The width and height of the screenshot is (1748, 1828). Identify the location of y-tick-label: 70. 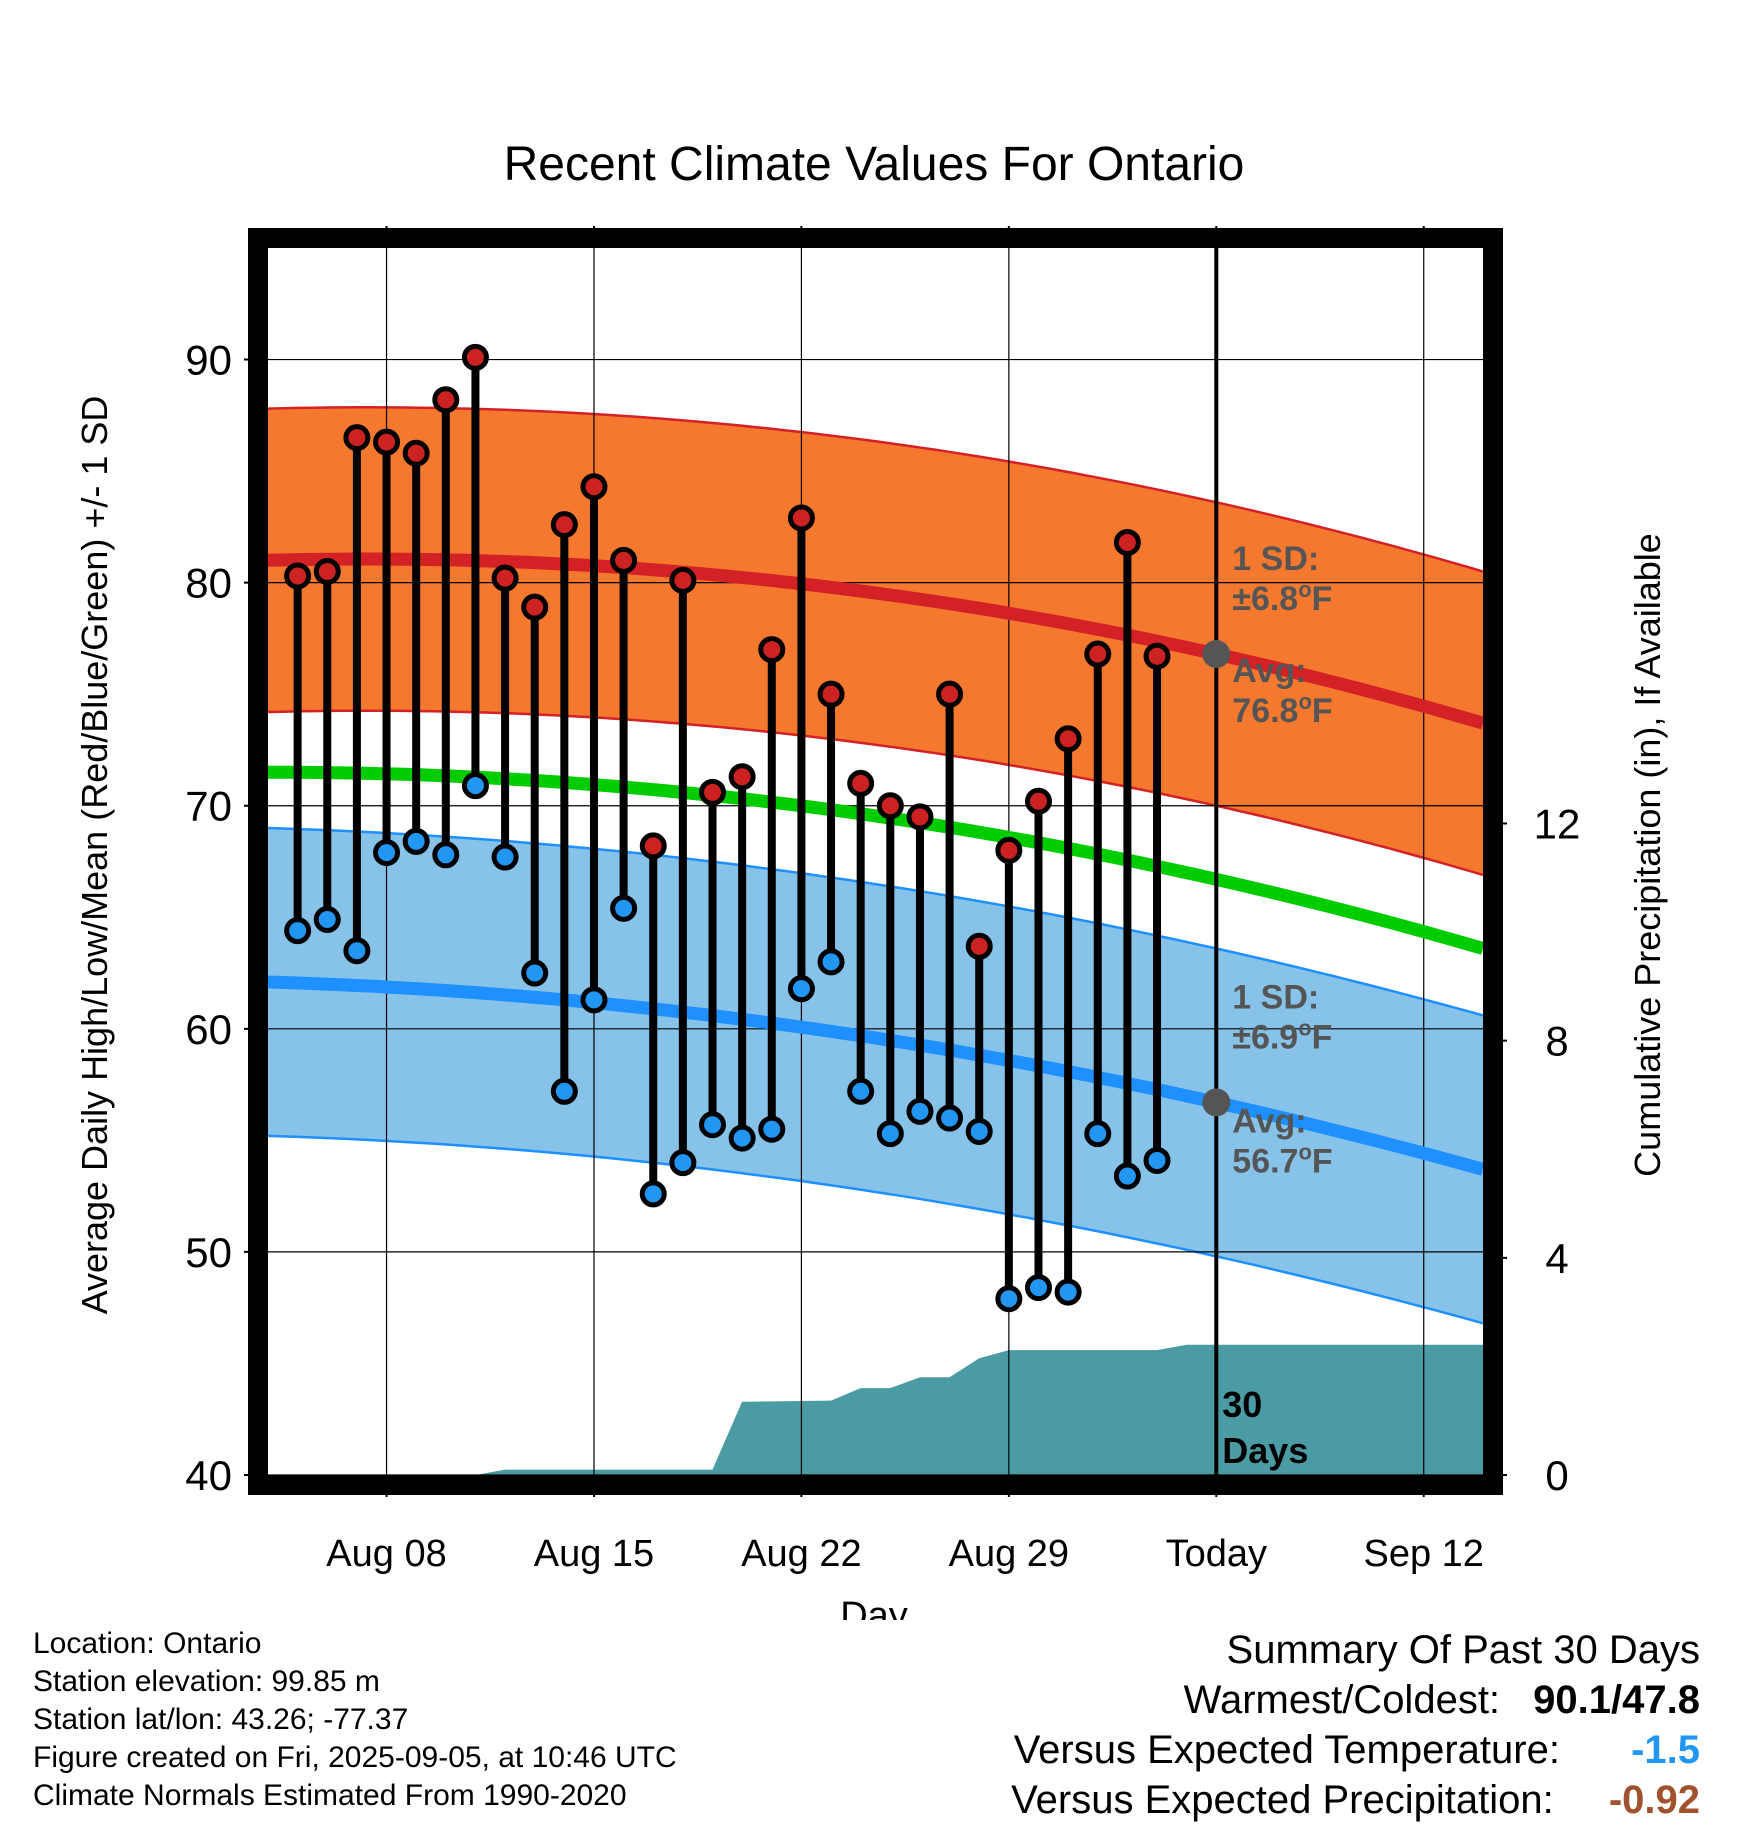
(208, 806).